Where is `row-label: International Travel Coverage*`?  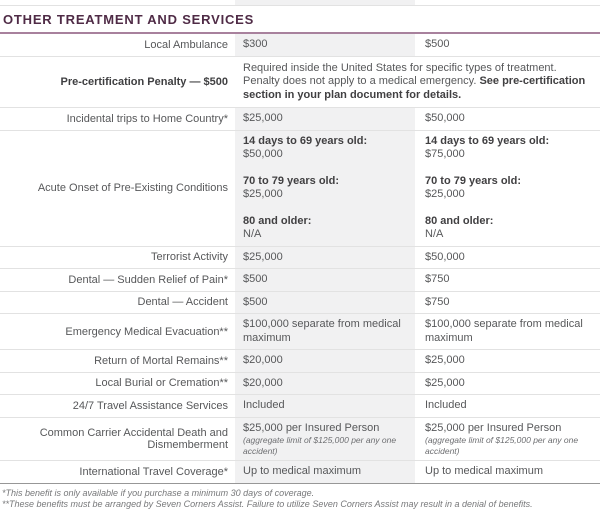
row-label: International Travel Coverage* is located at coordinates (153, 471).